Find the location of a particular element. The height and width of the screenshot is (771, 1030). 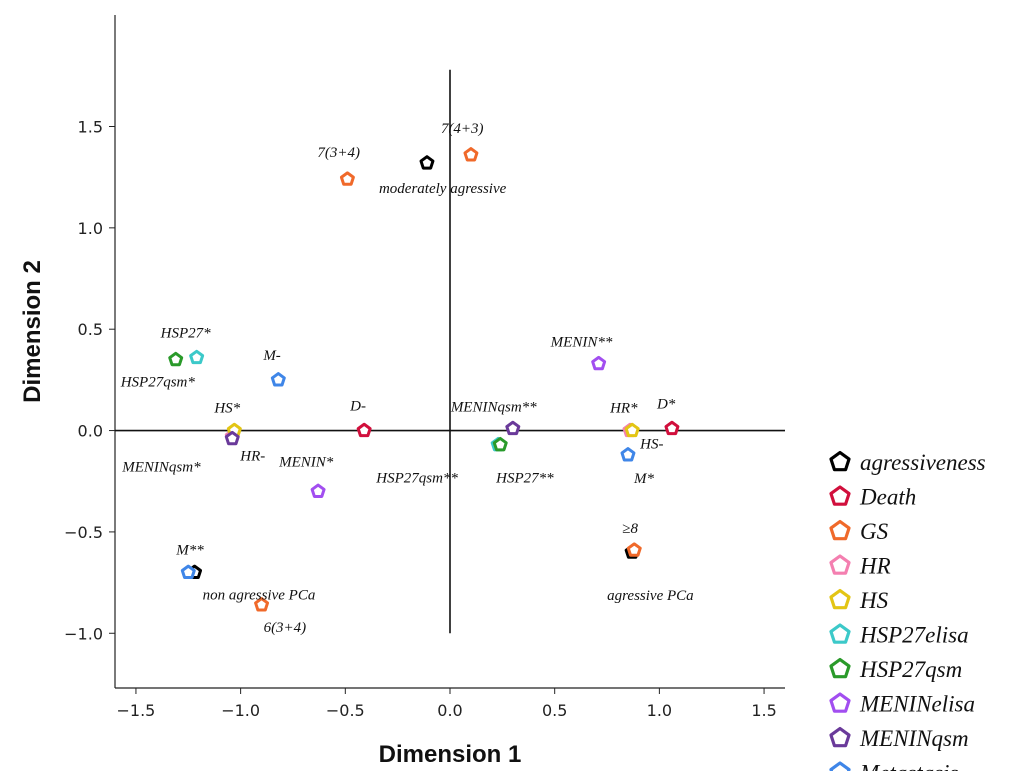

legend-marker-death is located at coordinates (840, 495).